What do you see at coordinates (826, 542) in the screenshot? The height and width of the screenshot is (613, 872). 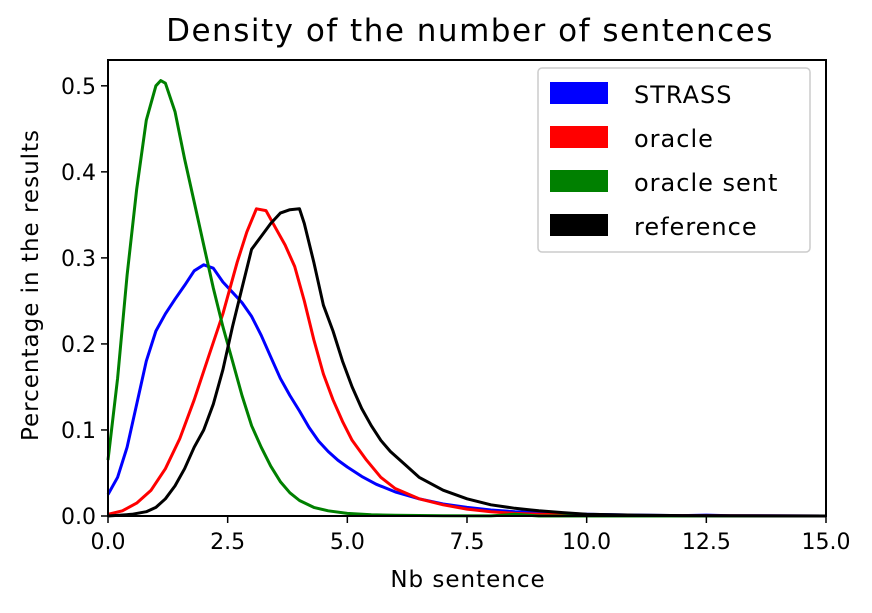 I see `x-tick-label: 15.0` at bounding box center [826, 542].